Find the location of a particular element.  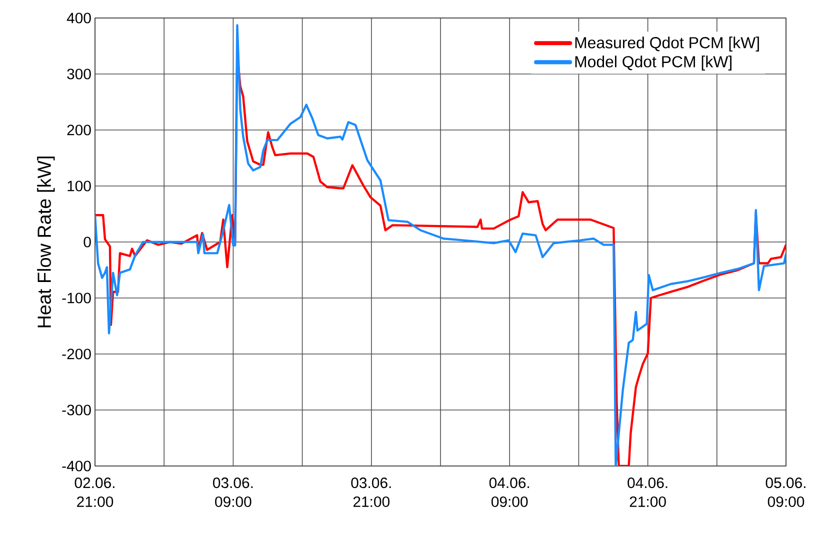

x-tick-label: 03.06. 21:00 is located at coordinates (371, 493).